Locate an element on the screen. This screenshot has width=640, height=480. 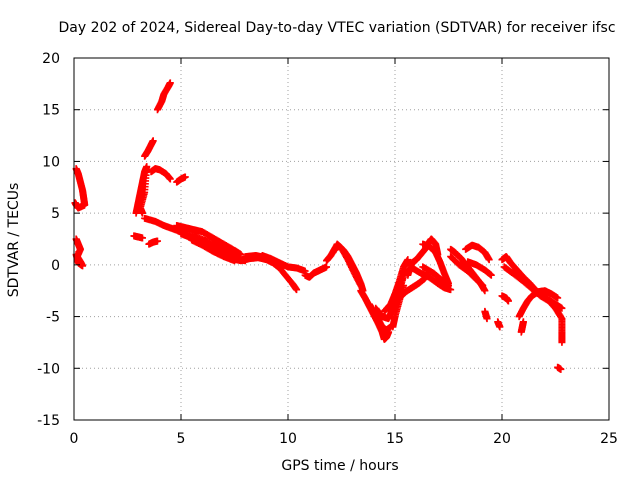
x-axis-label: GPS time / hours is located at coordinates (339, 466).